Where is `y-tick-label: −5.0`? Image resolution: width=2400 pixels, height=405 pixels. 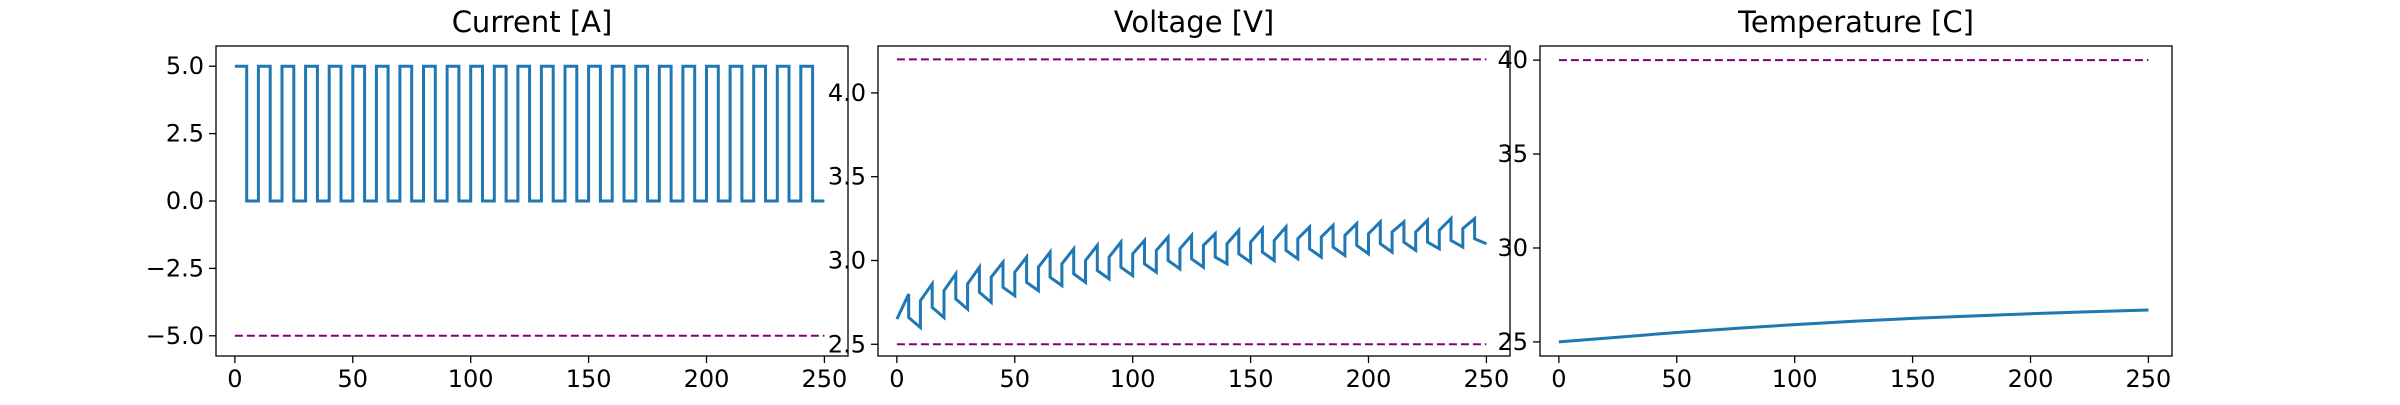 y-tick-label: −5.0 is located at coordinates (175, 336).